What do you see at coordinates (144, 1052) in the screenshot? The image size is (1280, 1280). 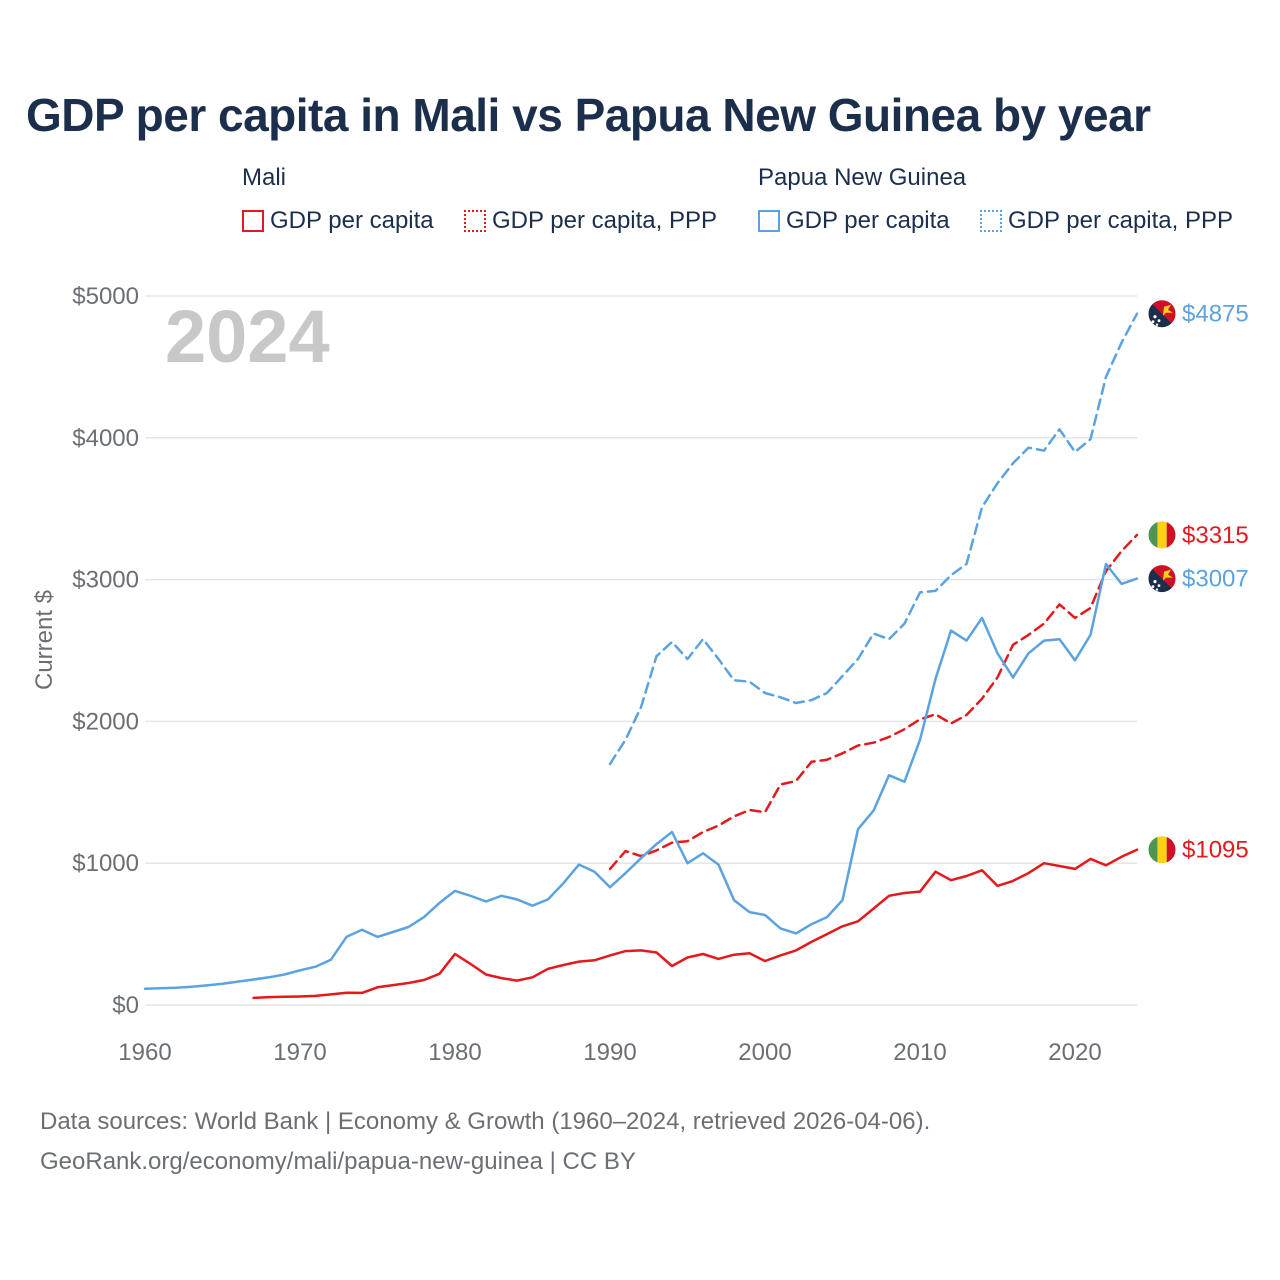 I see `x-tick-label: 1960` at bounding box center [144, 1052].